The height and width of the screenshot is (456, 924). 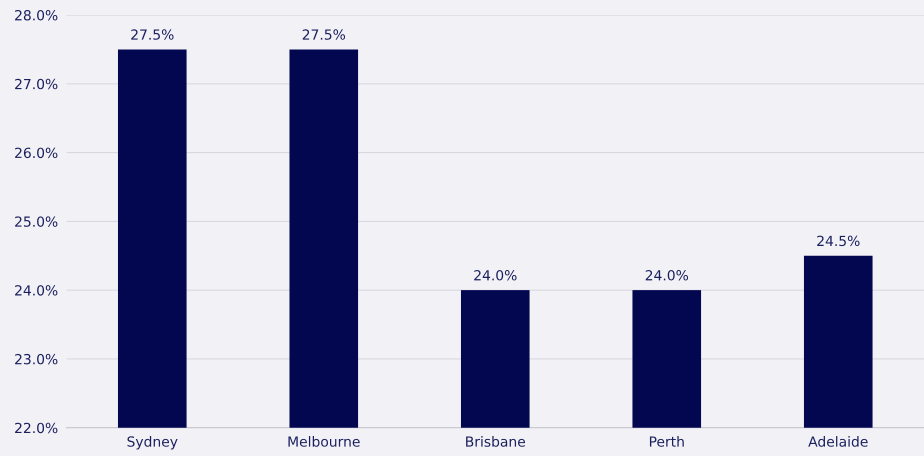 I want to click on x-tick-label: Perth, so click(x=667, y=441).